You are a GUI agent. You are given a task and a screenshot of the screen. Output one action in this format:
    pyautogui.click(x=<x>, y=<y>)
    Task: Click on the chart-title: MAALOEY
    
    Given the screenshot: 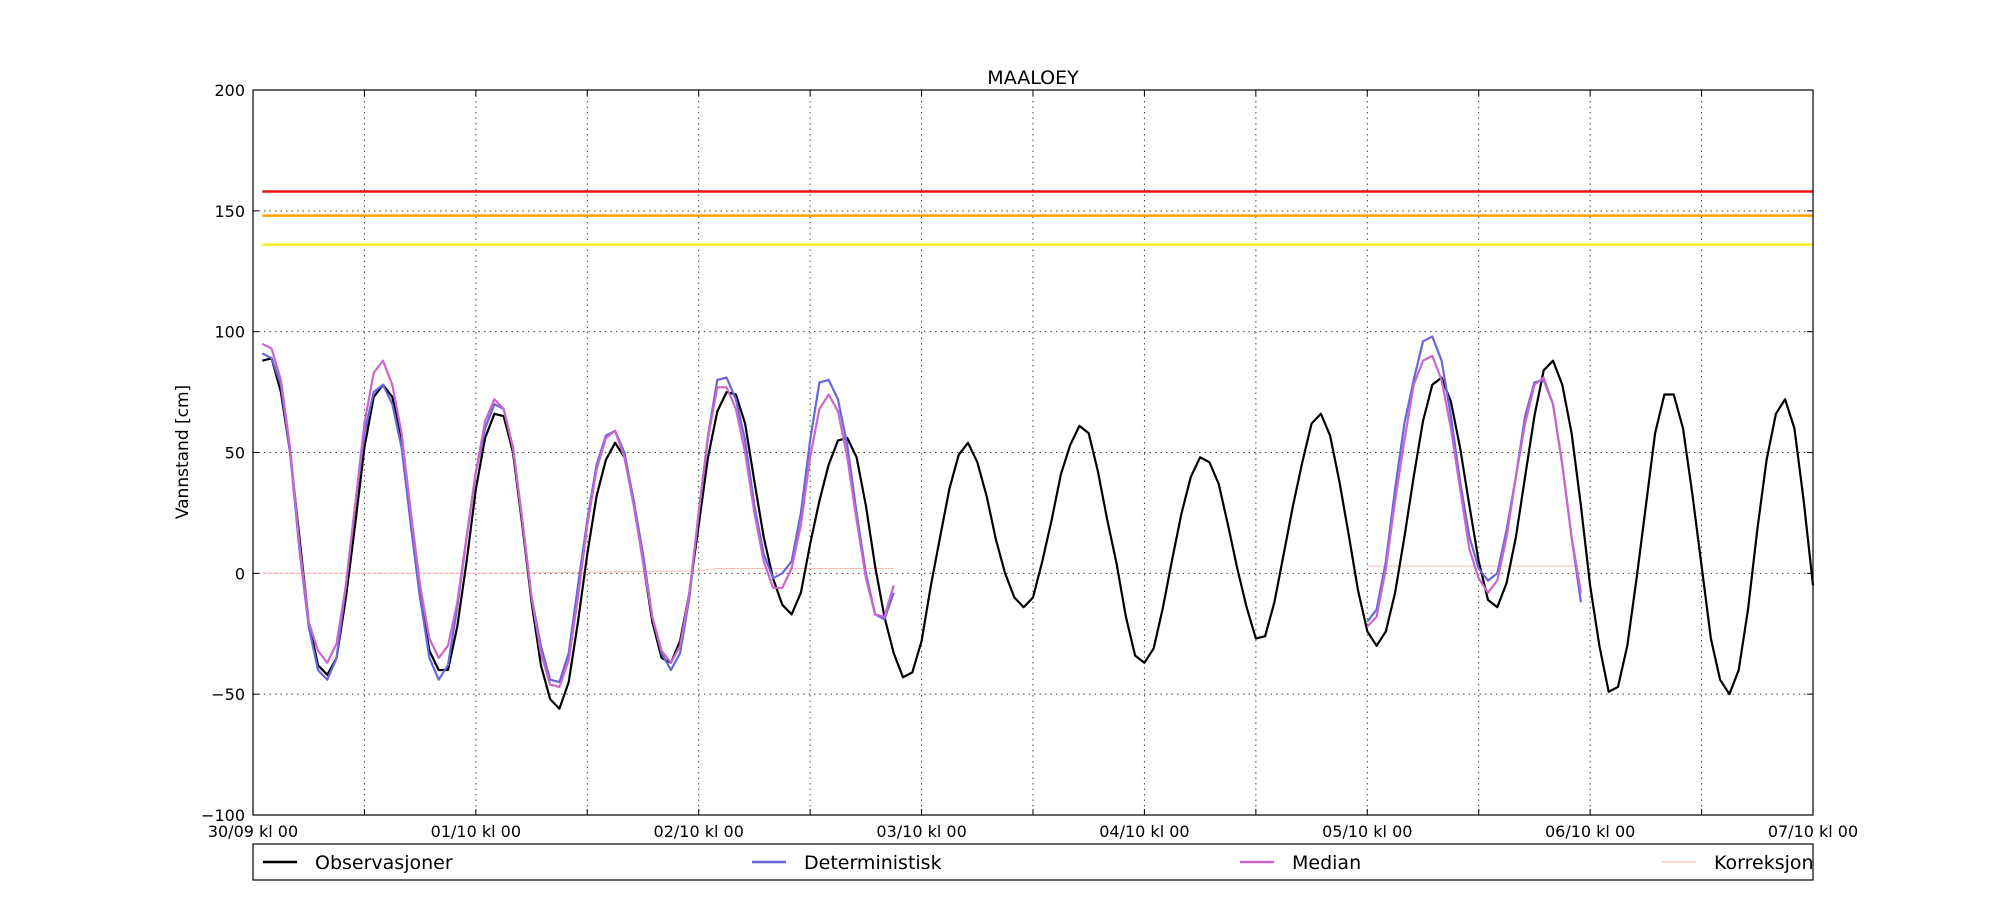 What is the action you would take?
    pyautogui.click(x=1033, y=78)
    